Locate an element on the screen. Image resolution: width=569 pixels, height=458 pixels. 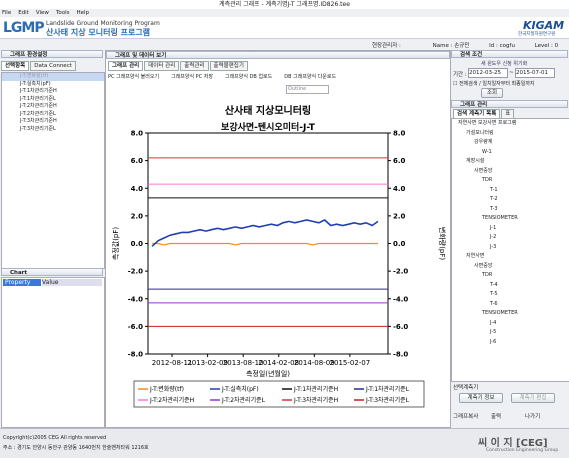
list-item: J-T:실측치(pF) is located at coordinates (35, 83).